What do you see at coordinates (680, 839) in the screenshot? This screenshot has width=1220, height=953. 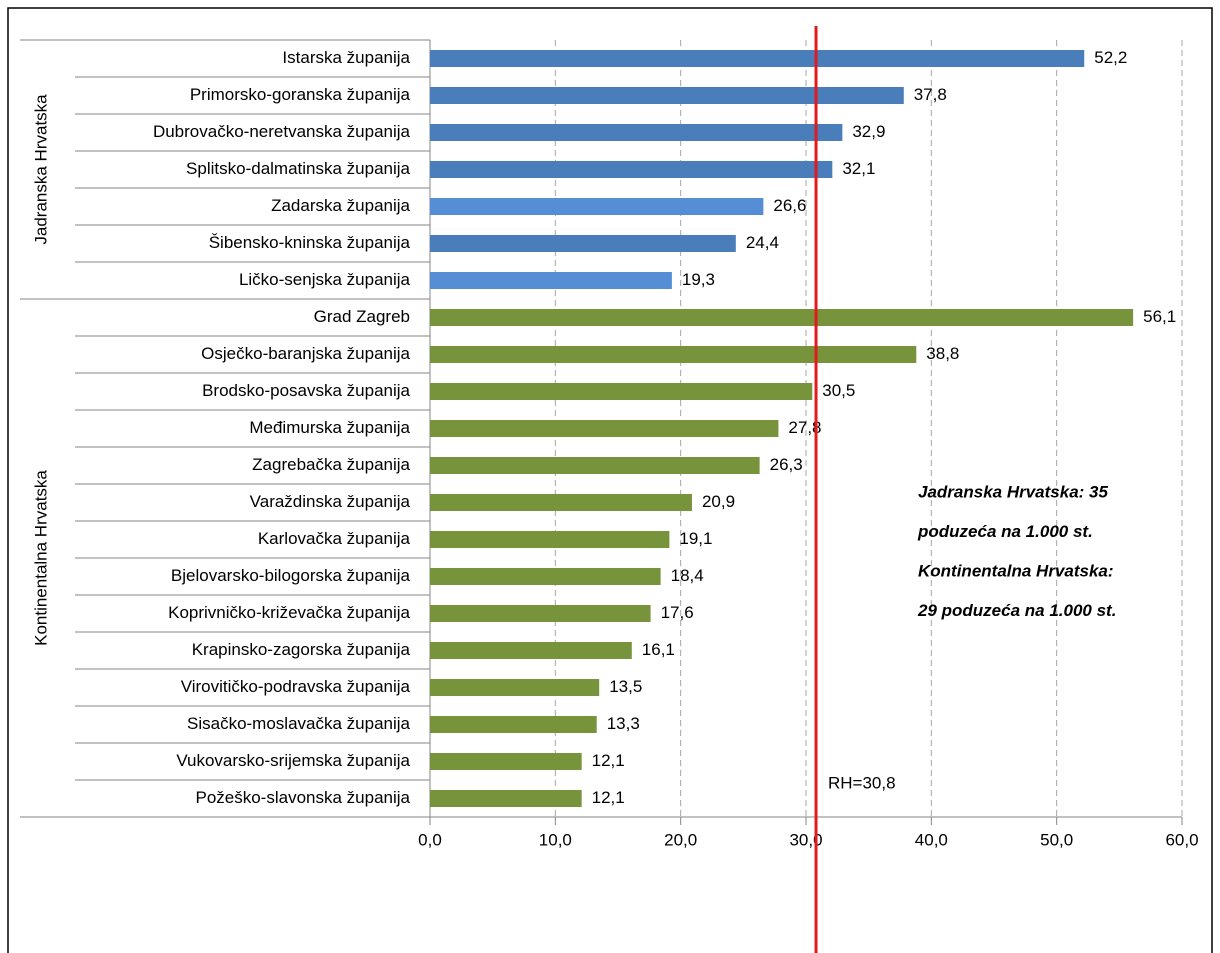 I see `x-tick-label: 20,0` at bounding box center [680, 839].